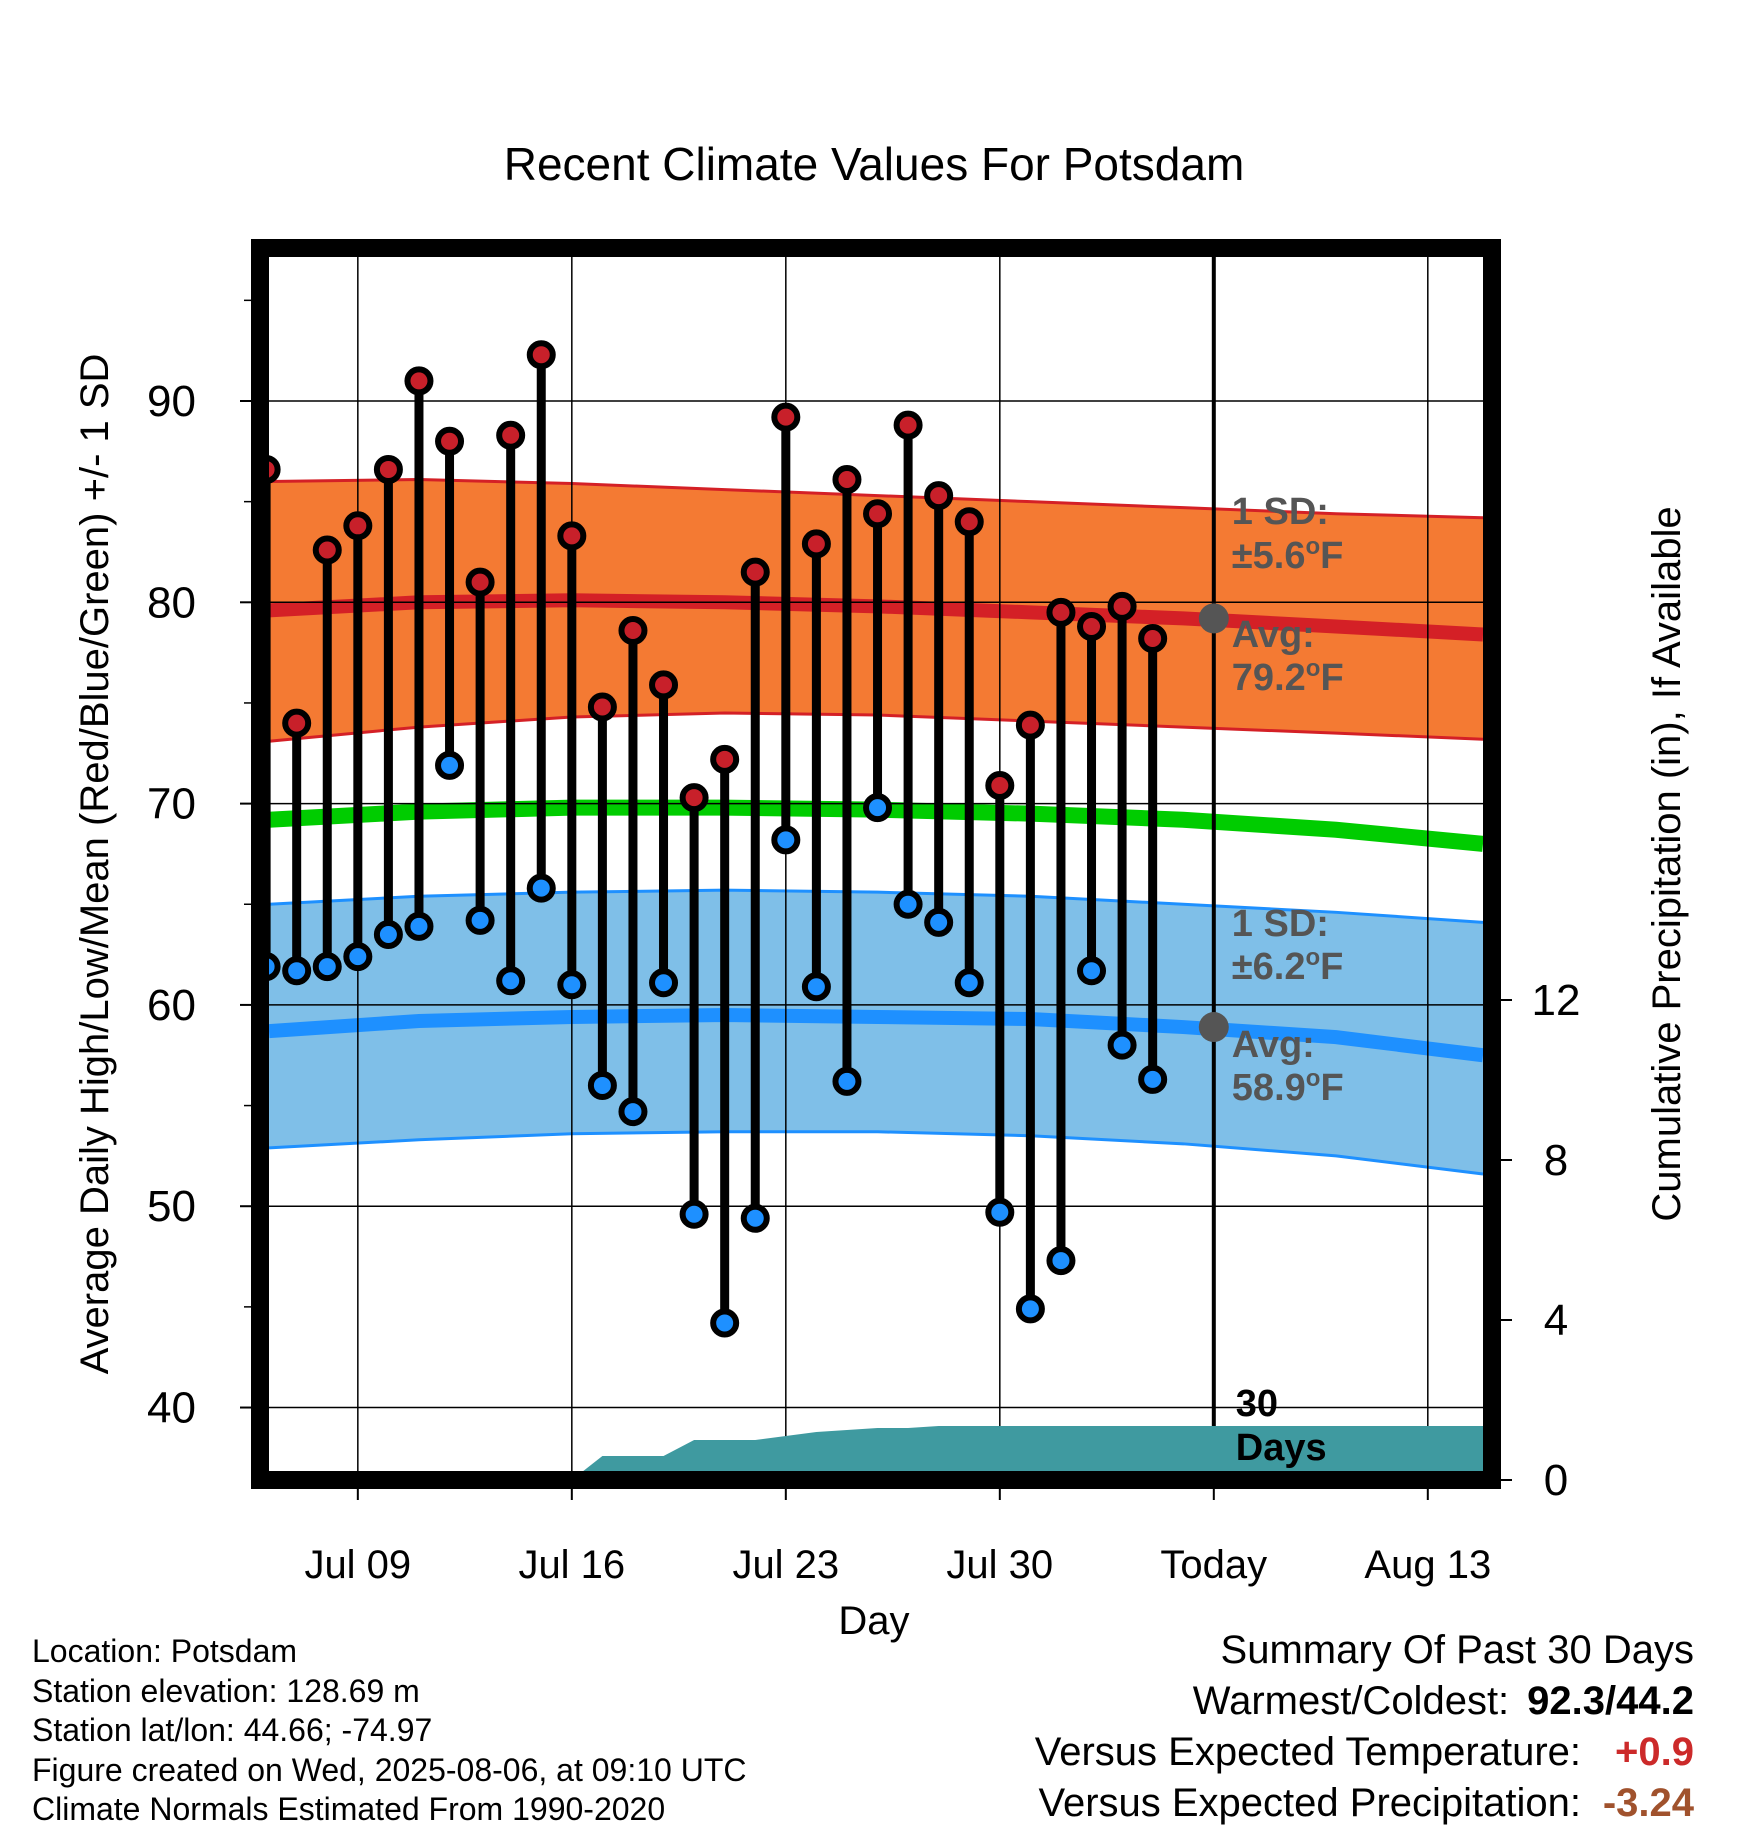  I want to click on low-sd-label: 1 SD:, so click(1280, 924).